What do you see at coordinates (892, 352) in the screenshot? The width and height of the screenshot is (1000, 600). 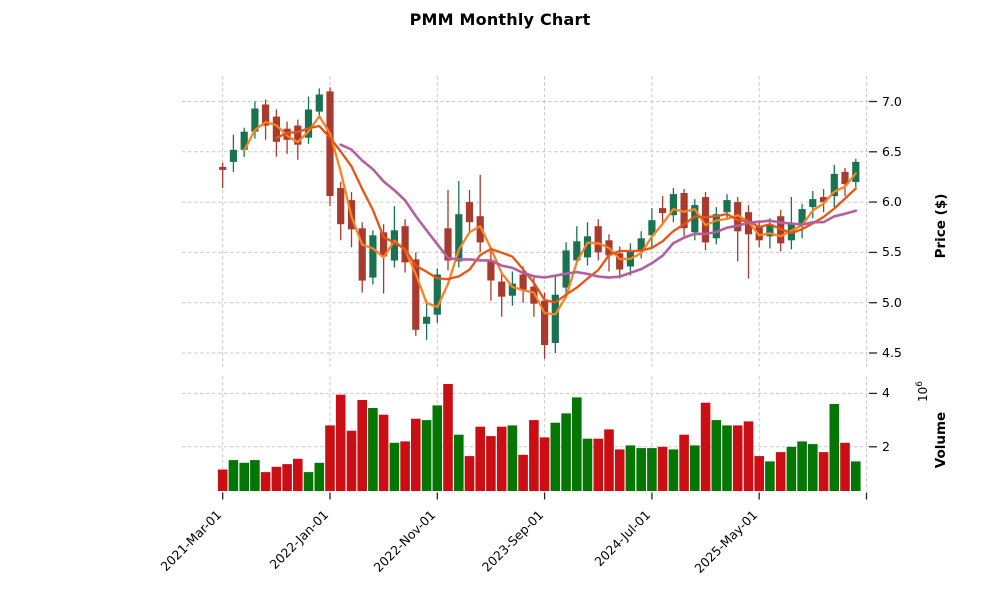 I see `price-tick-label: 4.5` at bounding box center [892, 352].